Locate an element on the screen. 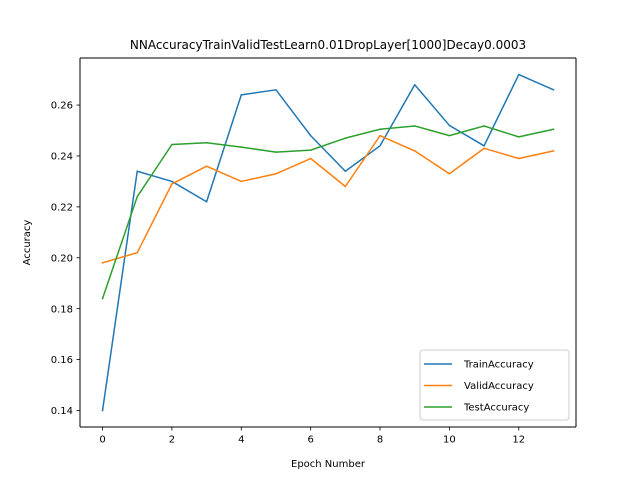  x-tick-label: 4 is located at coordinates (241, 440).